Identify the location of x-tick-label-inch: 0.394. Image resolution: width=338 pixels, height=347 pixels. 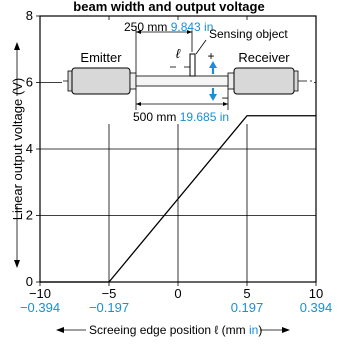
(316, 307).